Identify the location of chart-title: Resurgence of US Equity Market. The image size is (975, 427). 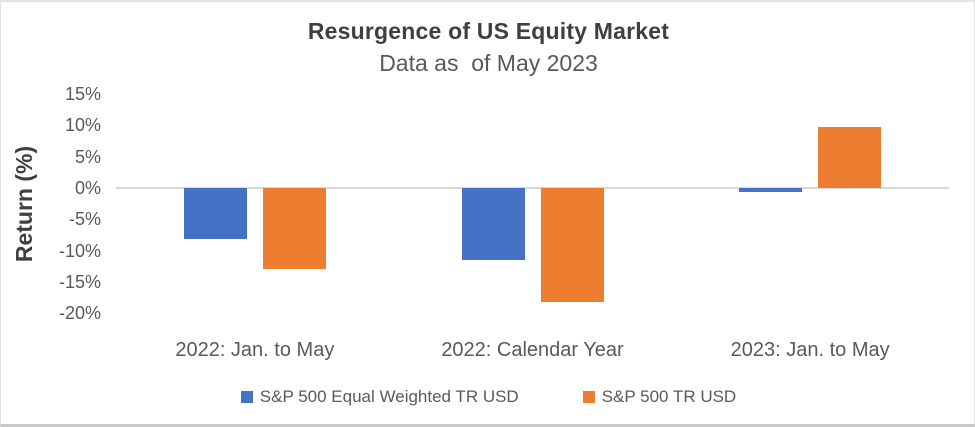
(488, 31).